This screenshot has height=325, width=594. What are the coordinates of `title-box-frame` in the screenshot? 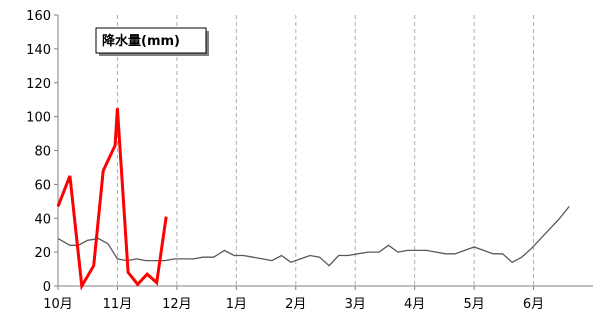 It's located at (151, 40).